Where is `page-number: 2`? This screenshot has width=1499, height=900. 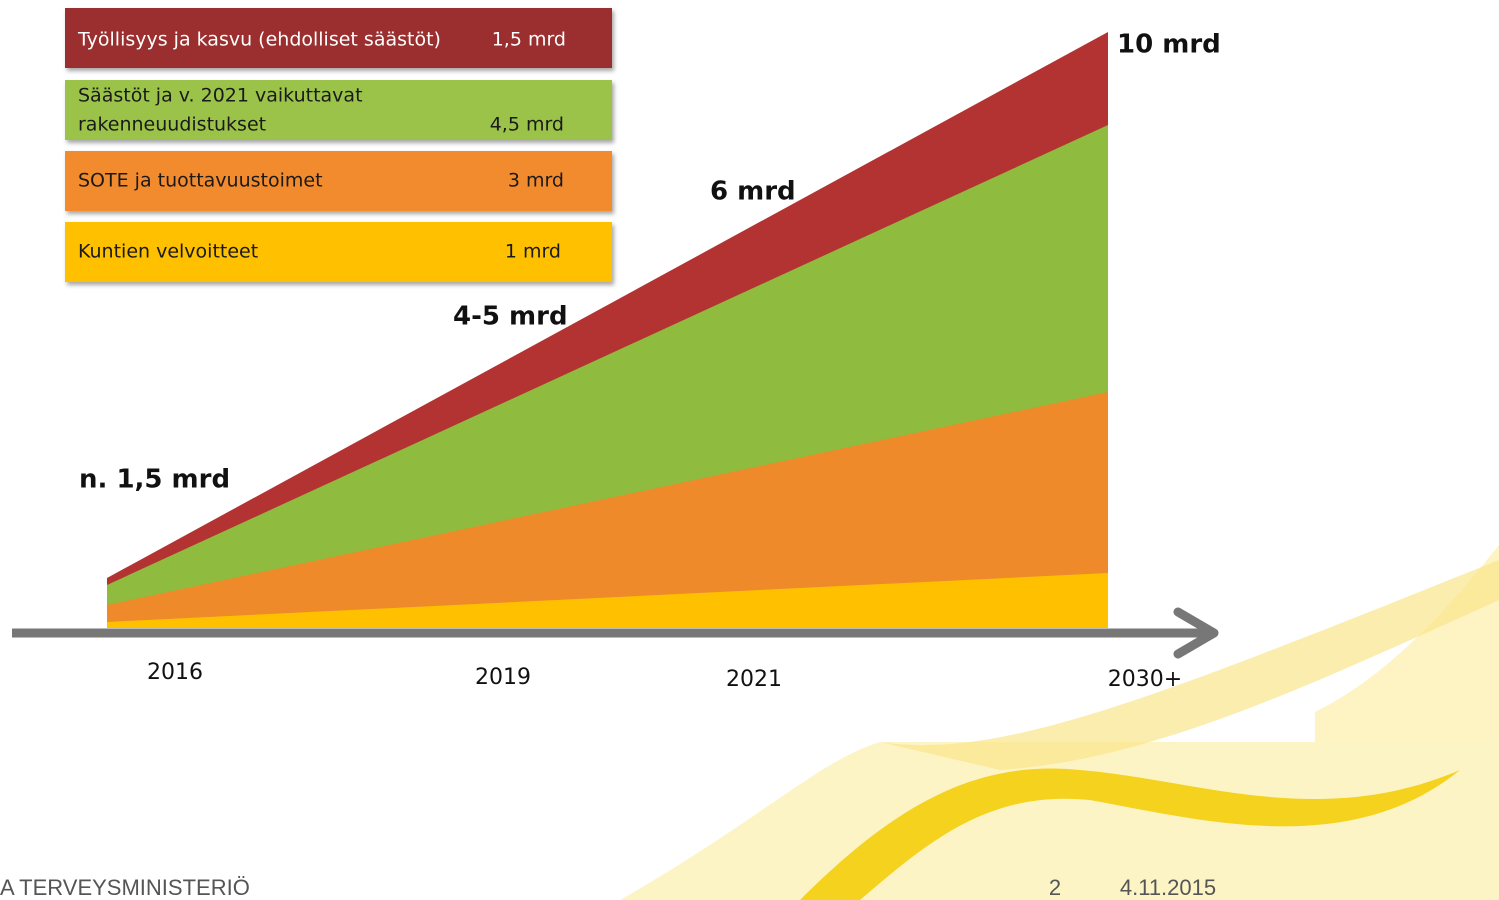 page-number: 2 is located at coordinates (1055, 887).